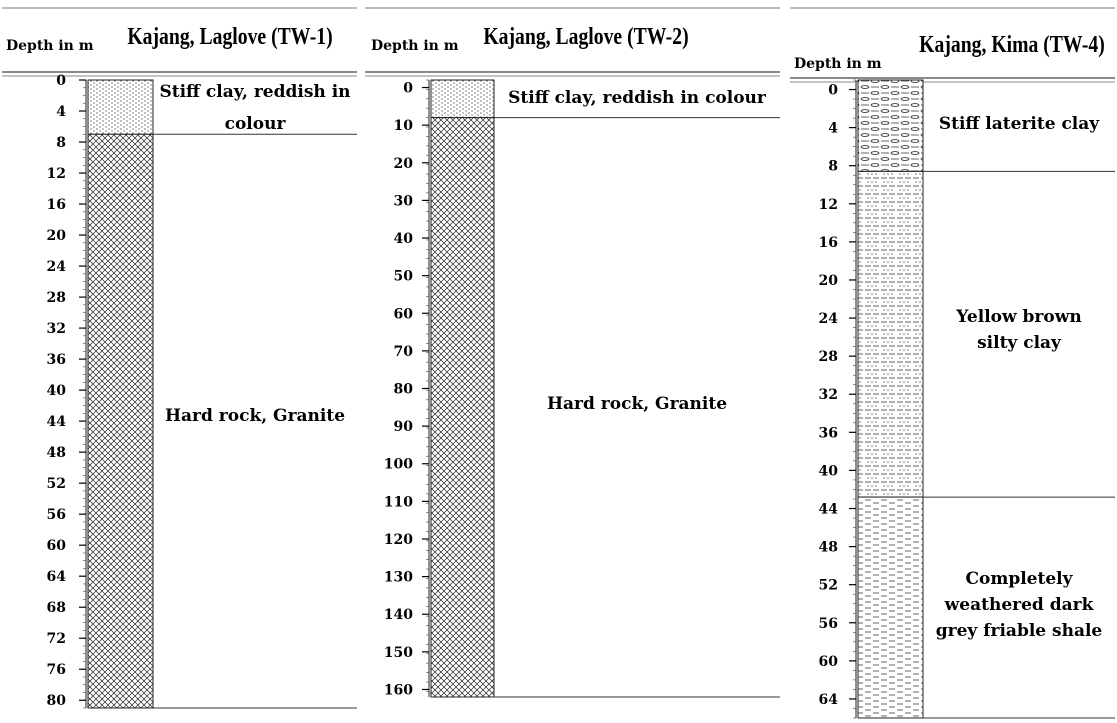  I want to click on tick-label: 160, so click(398, 690).